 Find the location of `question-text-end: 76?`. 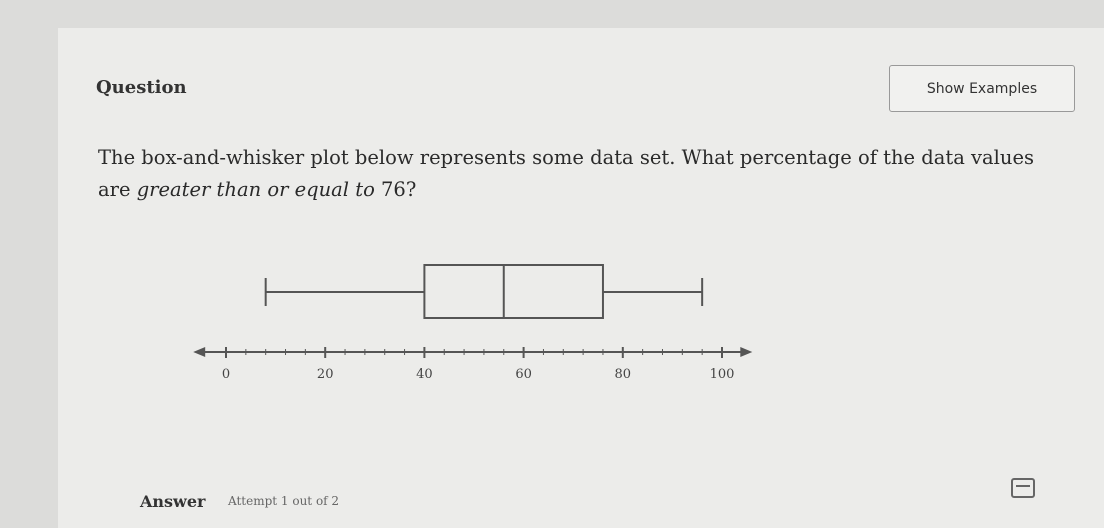

question-text-end: 76? is located at coordinates (395, 189).